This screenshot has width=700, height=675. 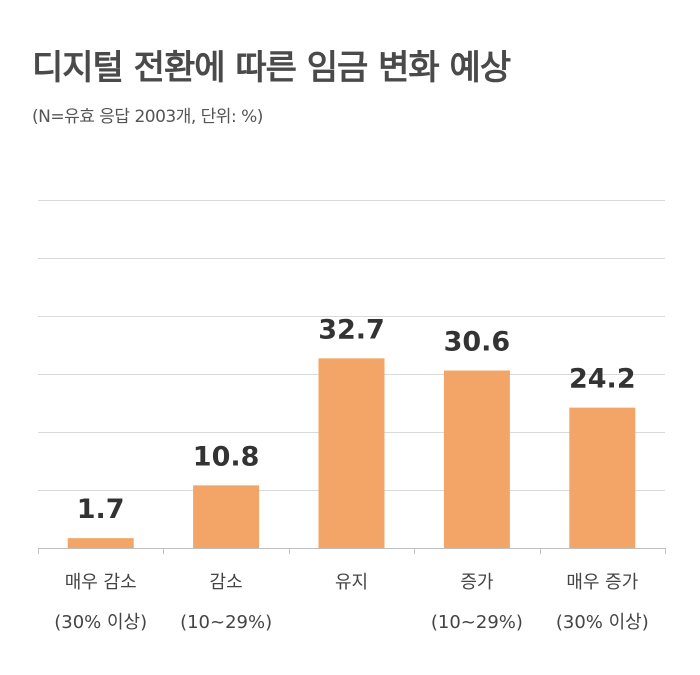 What do you see at coordinates (271, 68) in the screenshot?
I see `chart-title: 디지털 전환에 따른 임금 변화 예상` at bounding box center [271, 68].